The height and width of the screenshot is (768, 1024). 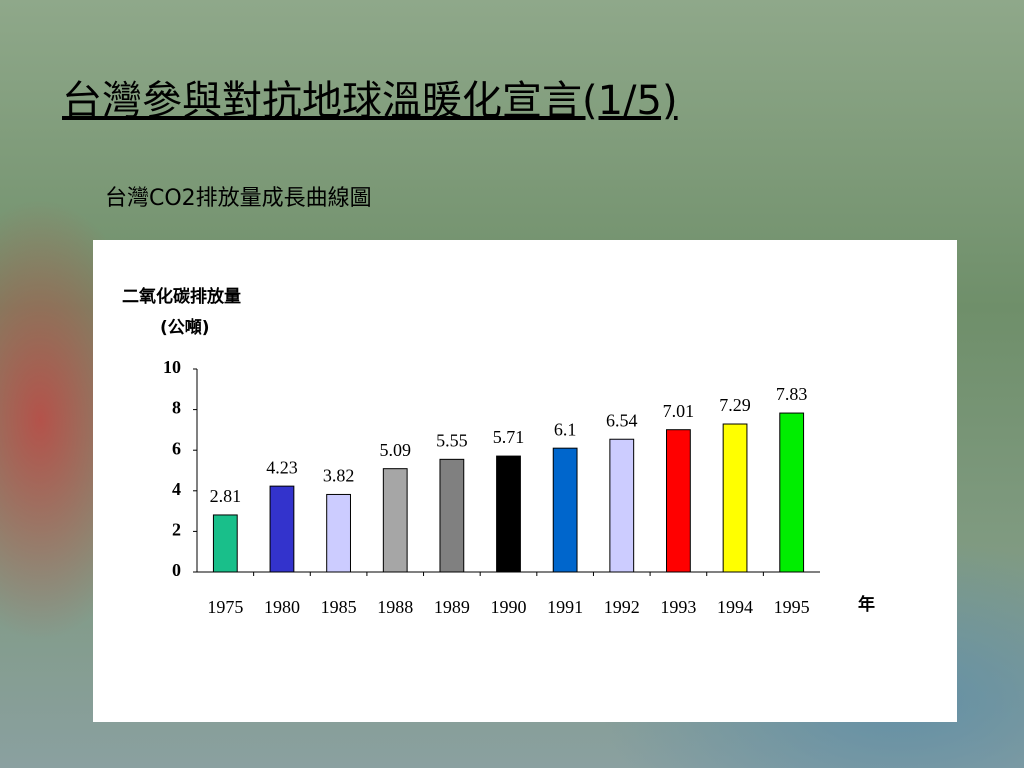 What do you see at coordinates (282, 607) in the screenshot?
I see `x-tick-label: 1980` at bounding box center [282, 607].